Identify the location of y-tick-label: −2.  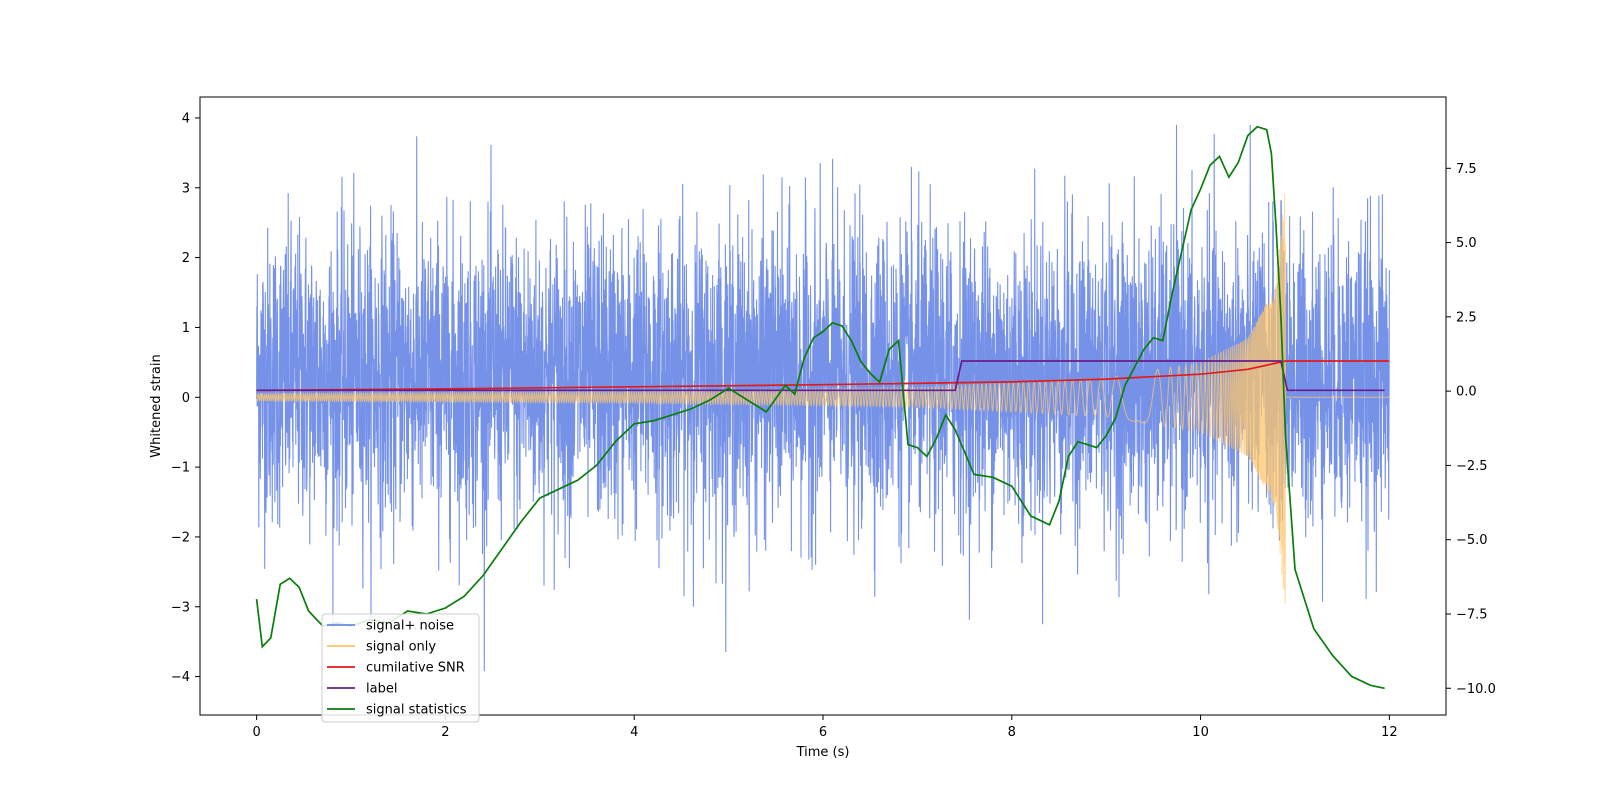
(180, 537).